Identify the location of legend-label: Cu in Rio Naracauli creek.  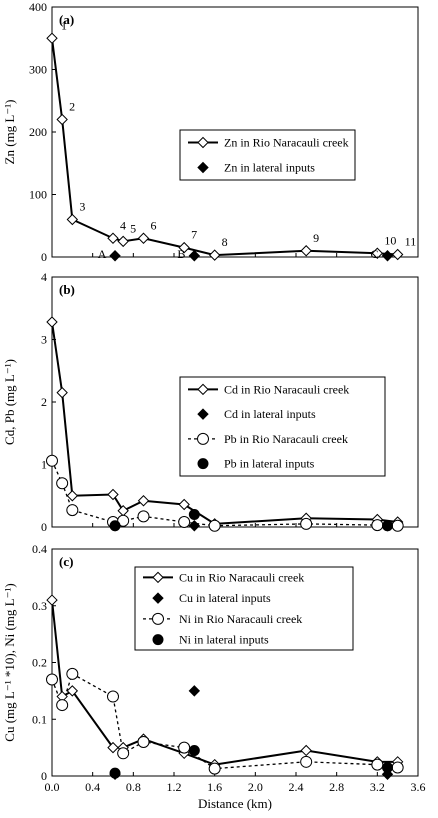
(241, 577).